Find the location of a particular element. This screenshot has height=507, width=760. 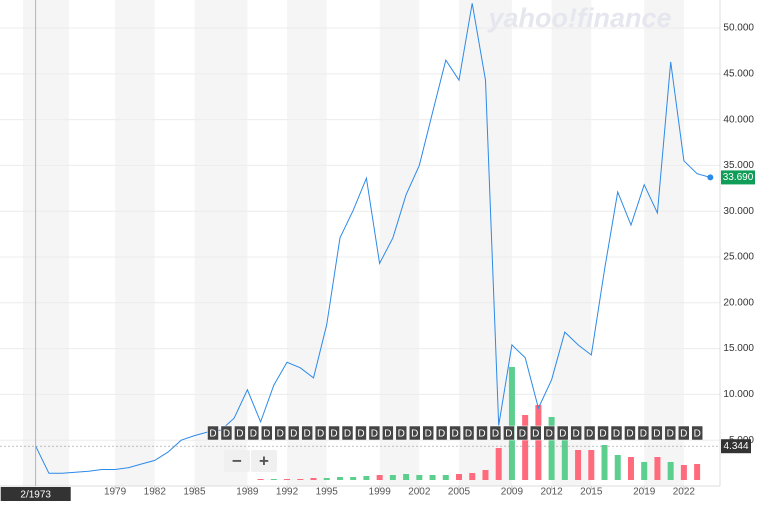

crosshair-date: 2/1973 is located at coordinates (35, 495).